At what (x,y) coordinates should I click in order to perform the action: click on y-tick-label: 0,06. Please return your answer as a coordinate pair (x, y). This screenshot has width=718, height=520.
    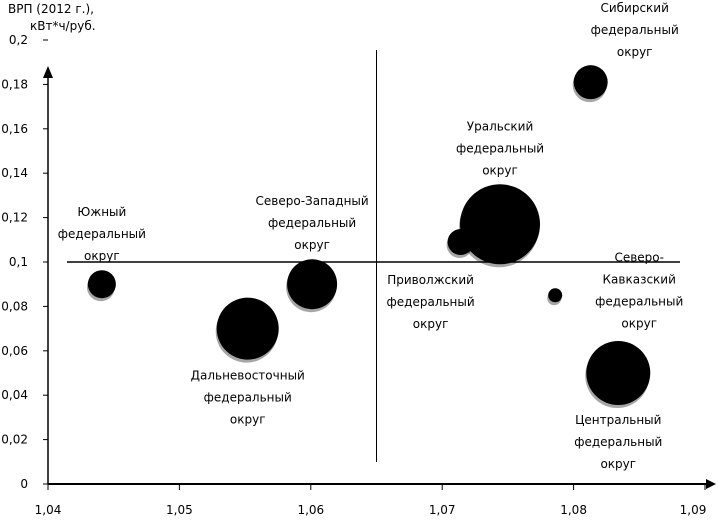
    Looking at the image, I should click on (14, 351).